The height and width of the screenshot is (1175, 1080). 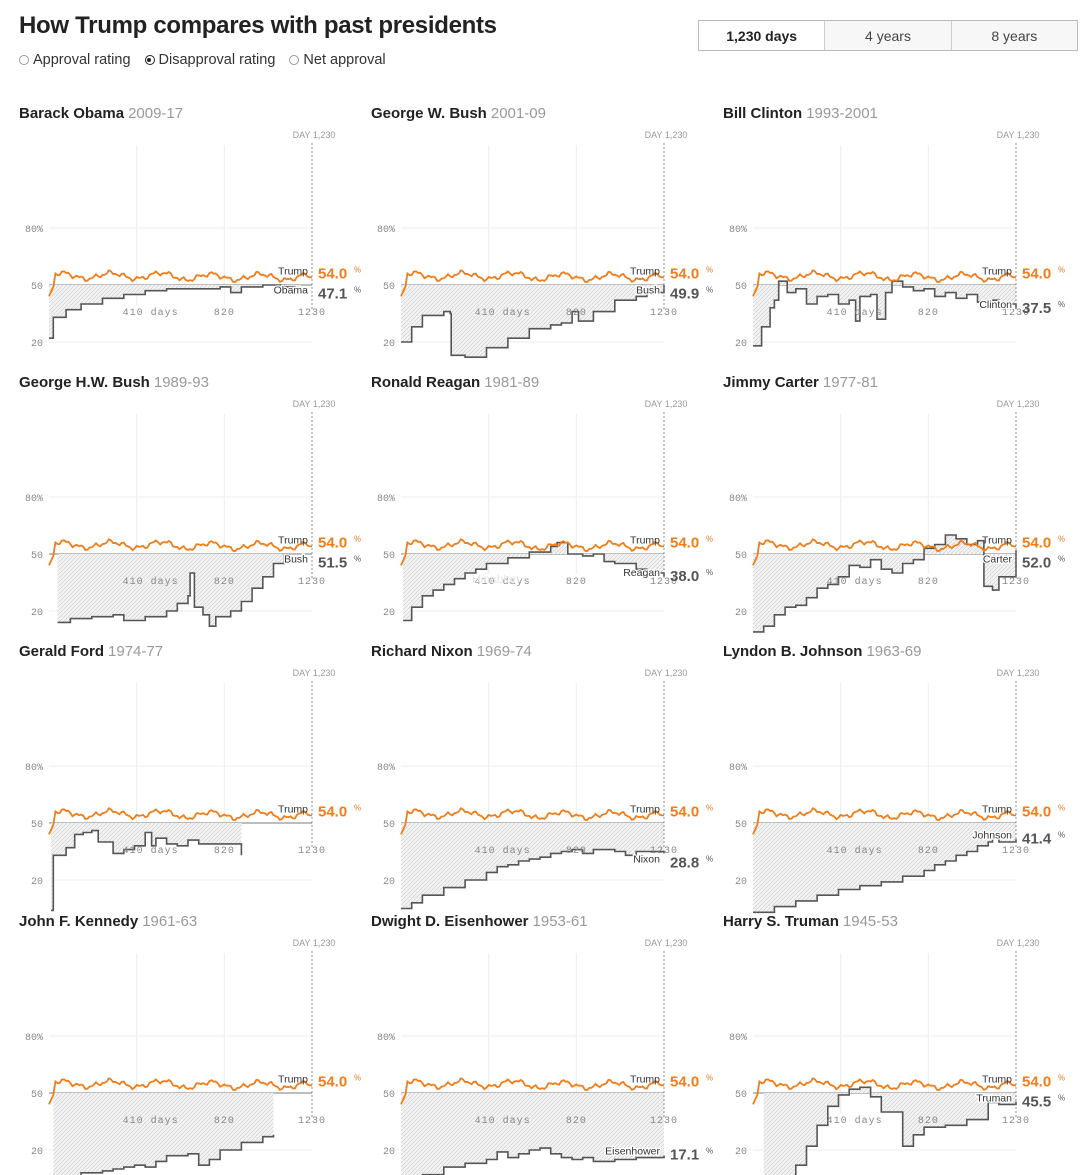 I want to click on president-name-text: Bill Clinton, so click(x=763, y=113).